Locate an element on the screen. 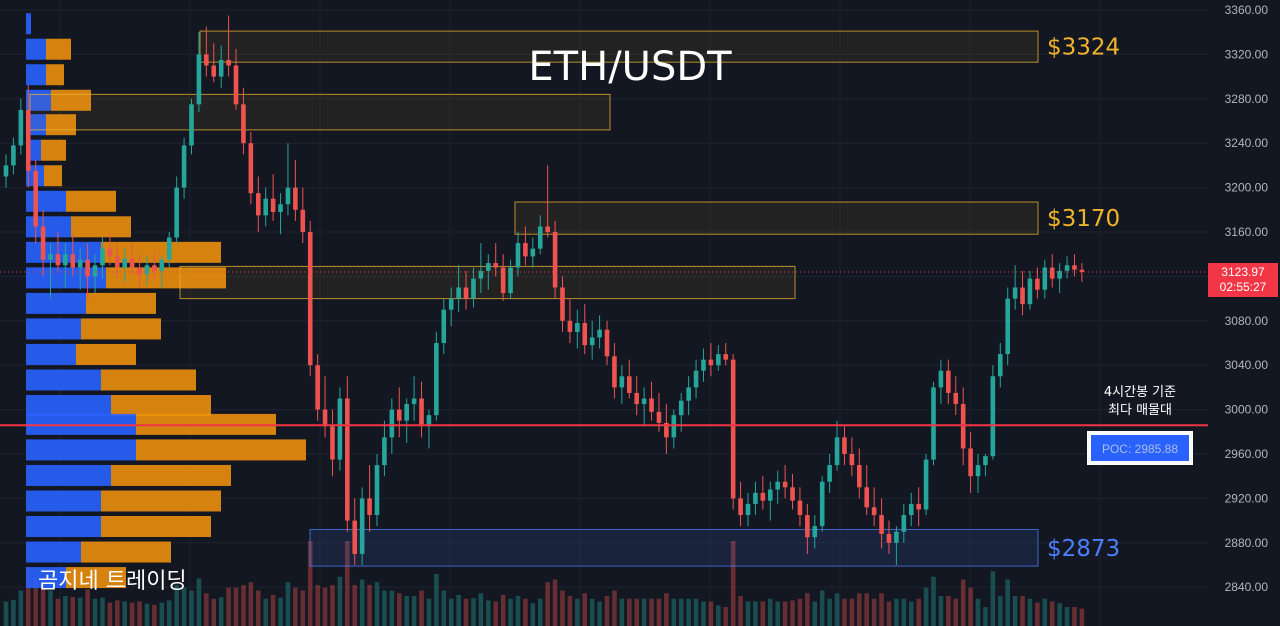 Image resolution: width=1280 pixels, height=626 pixels. last-price-value: 3123.97 is located at coordinates (1243, 272).